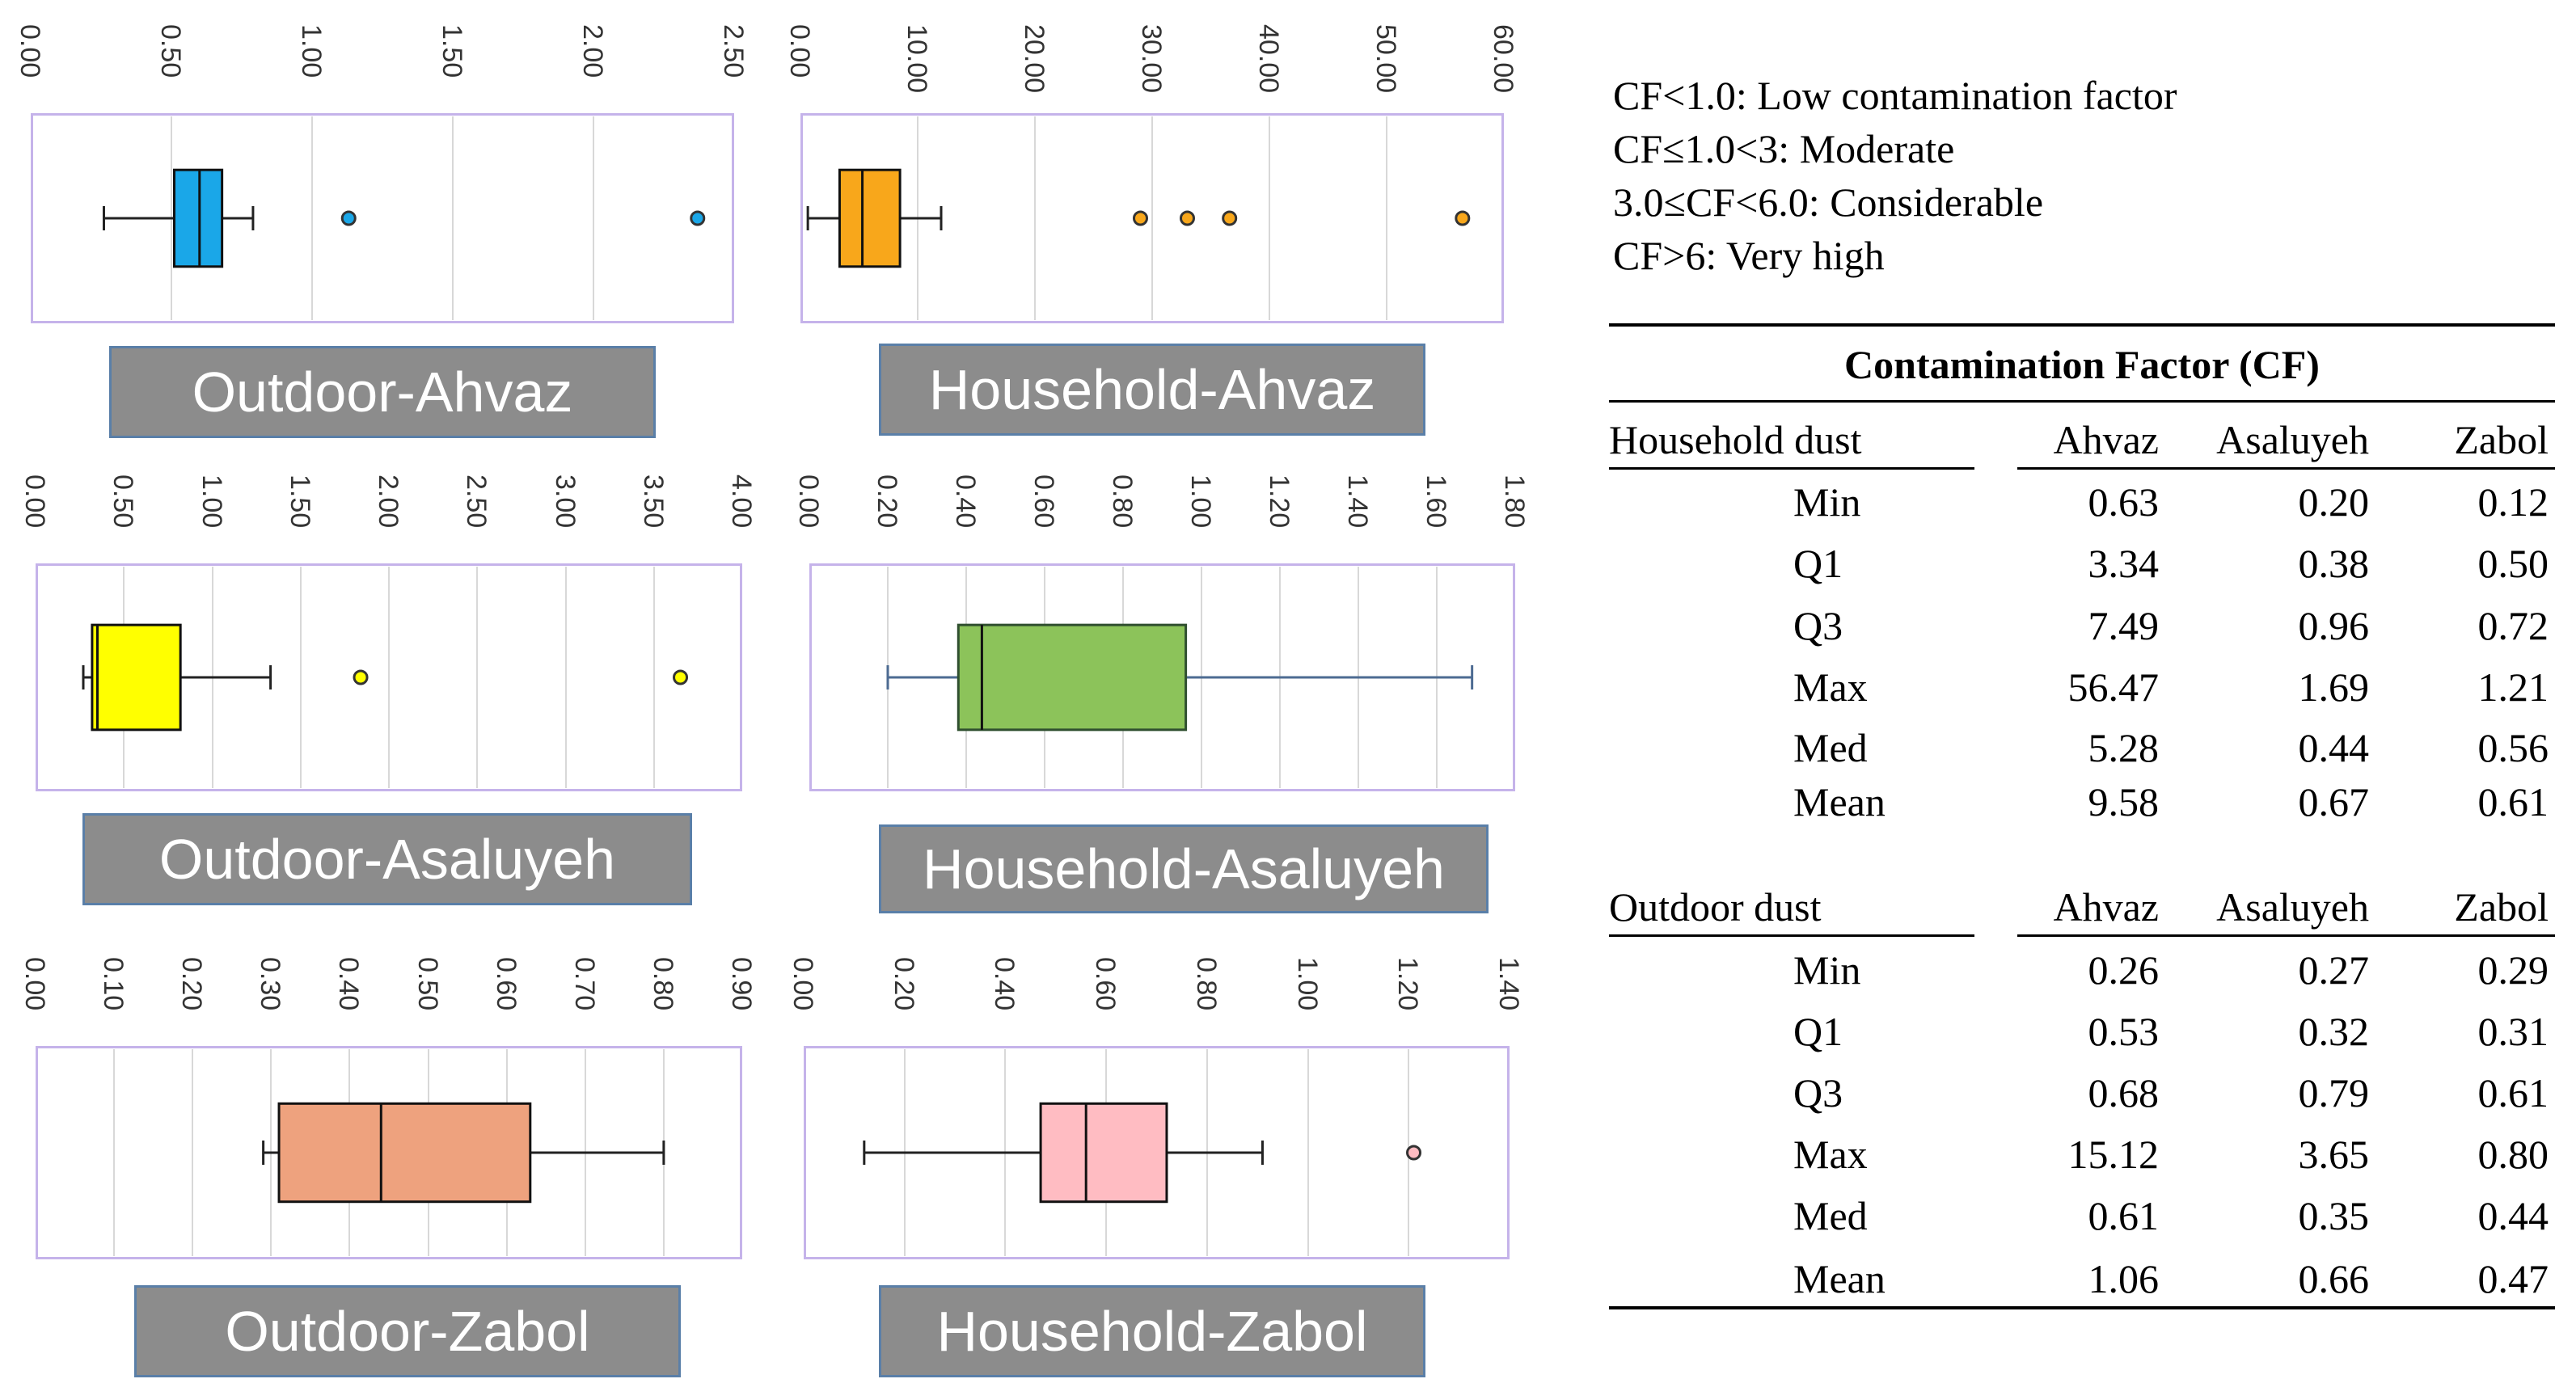  What do you see at coordinates (1818, 563) in the screenshot?
I see `row-label: Q1` at bounding box center [1818, 563].